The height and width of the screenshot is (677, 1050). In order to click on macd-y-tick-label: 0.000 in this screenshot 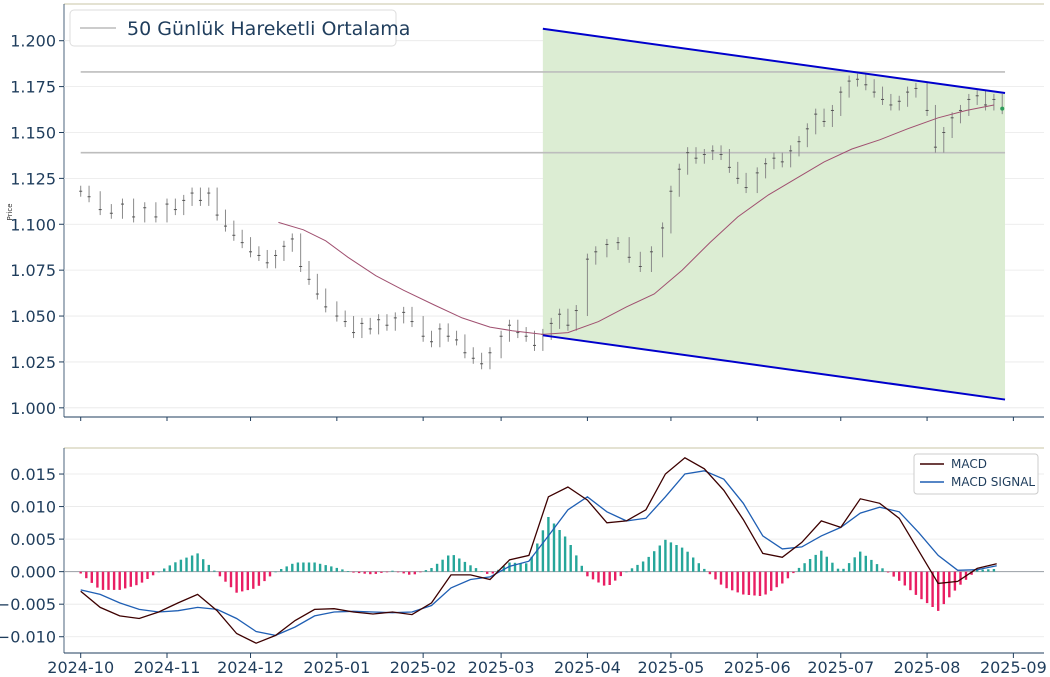, I will do `click(33, 572)`.